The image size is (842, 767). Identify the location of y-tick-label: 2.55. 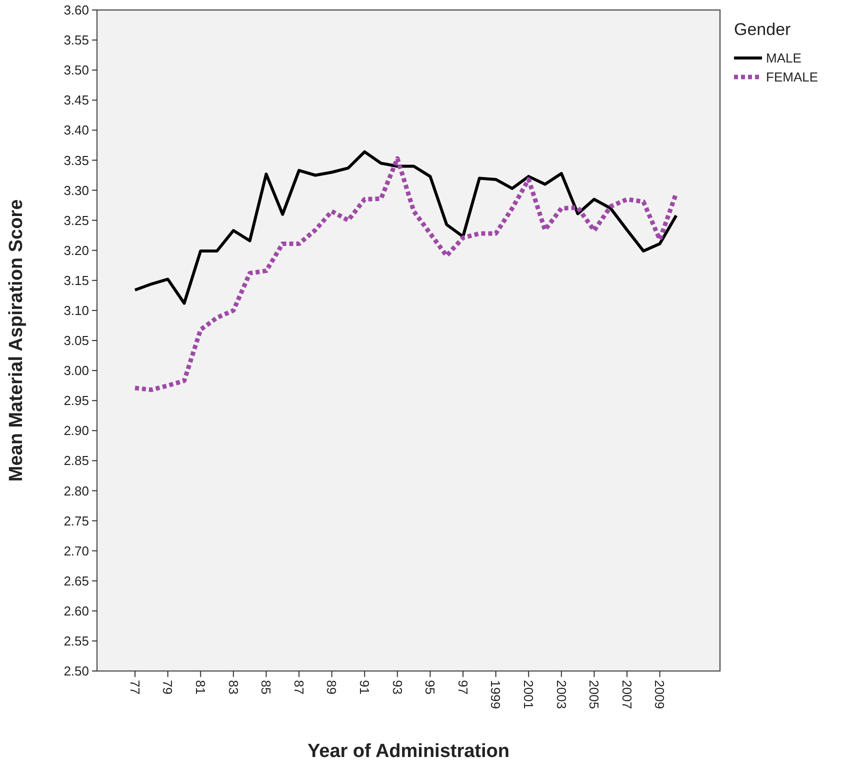
(76, 641).